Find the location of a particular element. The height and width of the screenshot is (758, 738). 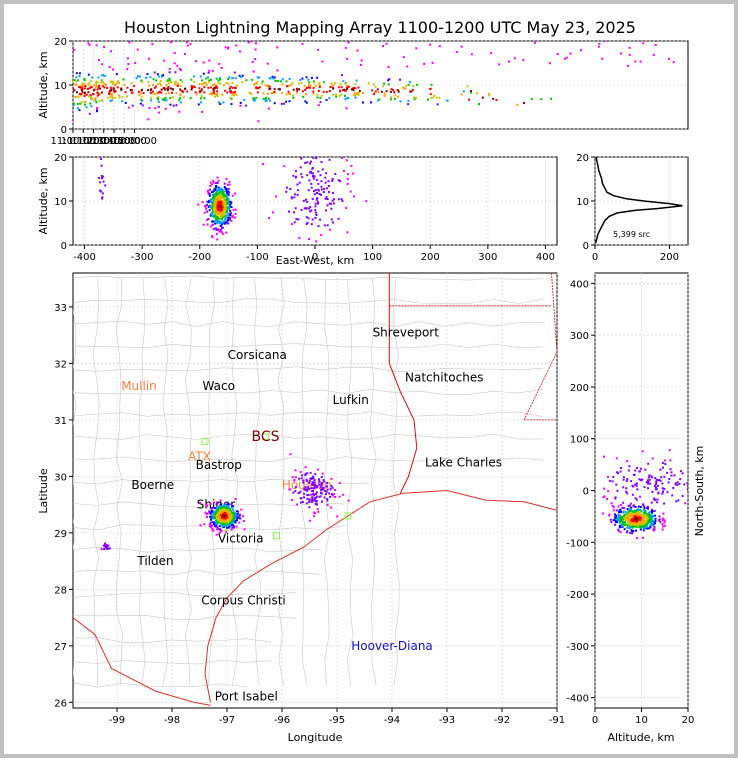

map-points is located at coordinates (225, 502).